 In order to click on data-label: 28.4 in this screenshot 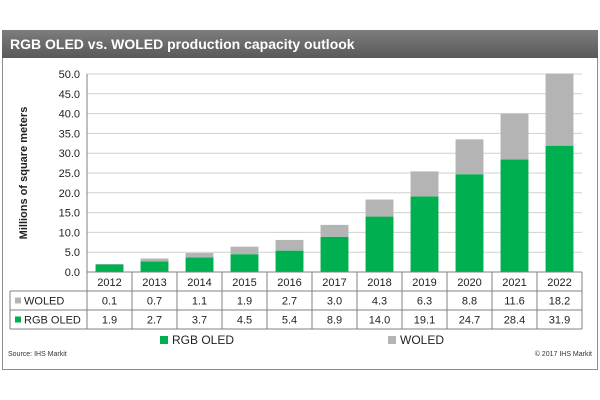, I will do `click(514, 321)`.